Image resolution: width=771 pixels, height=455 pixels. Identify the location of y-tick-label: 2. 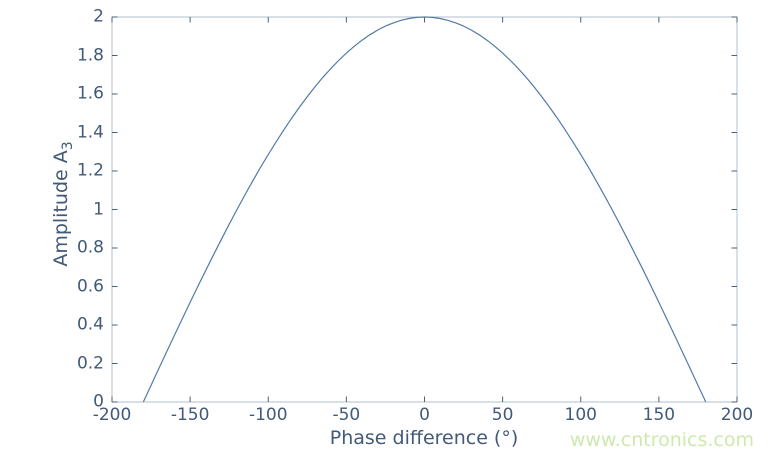
(98, 16).